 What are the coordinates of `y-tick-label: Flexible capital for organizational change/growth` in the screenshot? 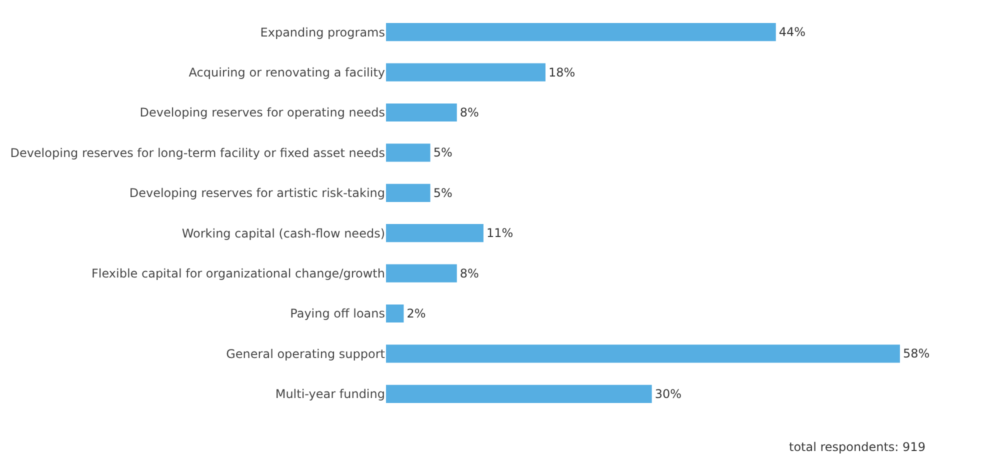 It's located at (238, 273).